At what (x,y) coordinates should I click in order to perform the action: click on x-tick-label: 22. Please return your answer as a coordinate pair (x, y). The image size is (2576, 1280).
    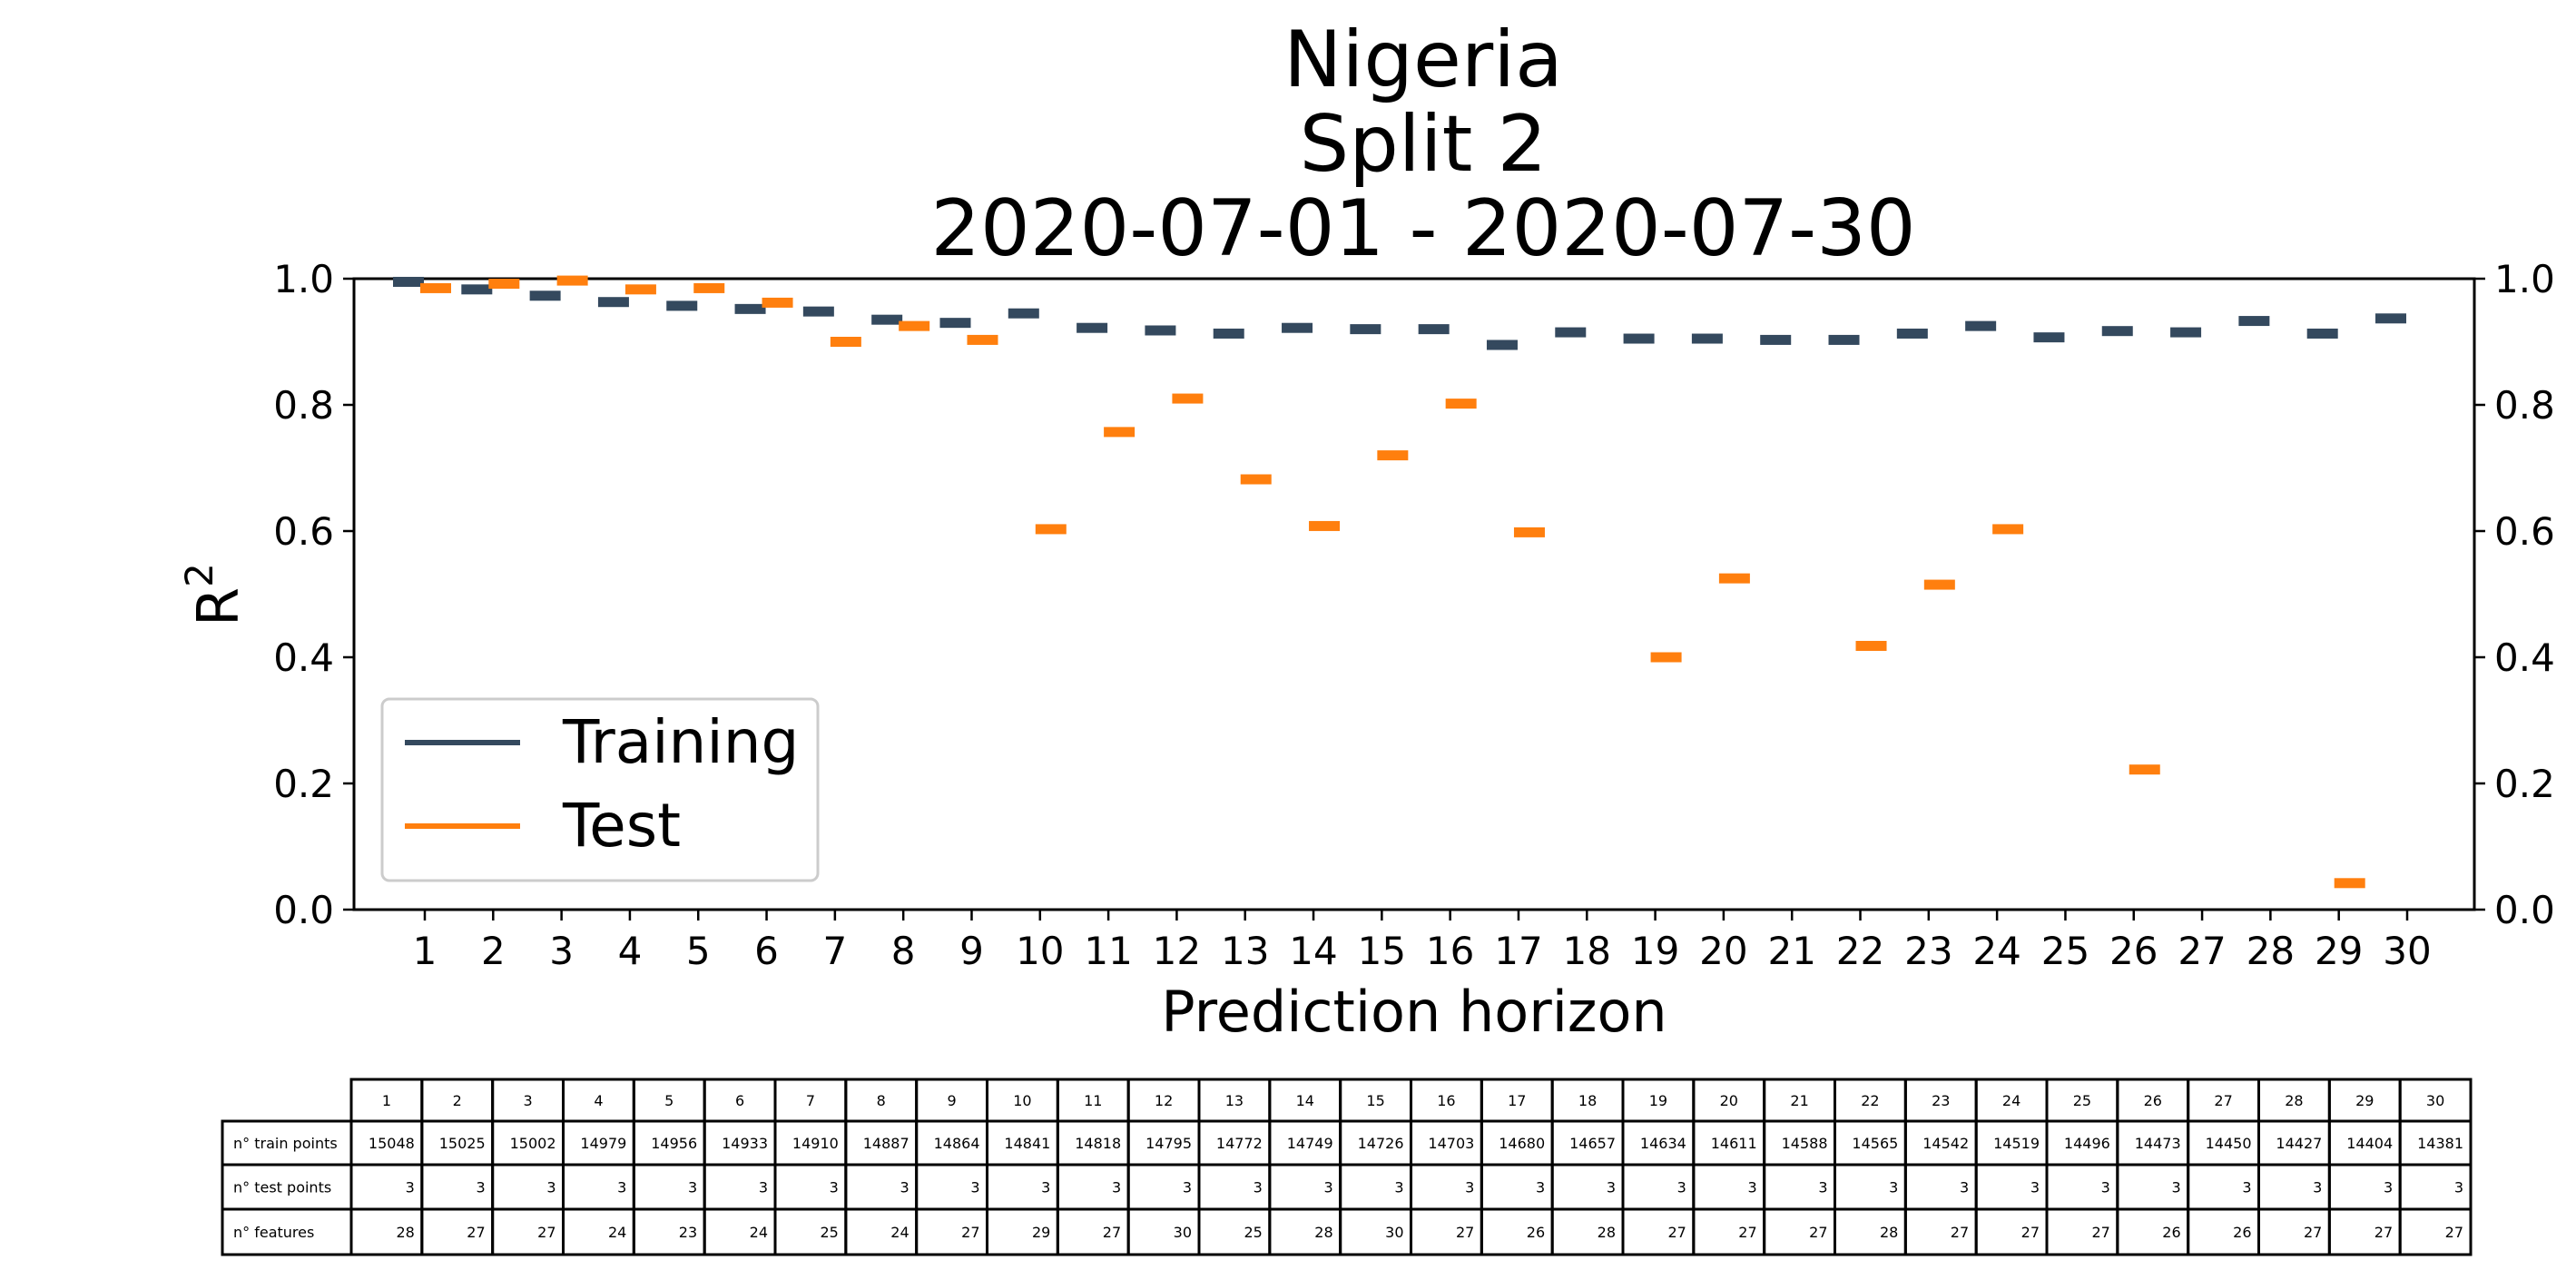
    Looking at the image, I should click on (1860, 951).